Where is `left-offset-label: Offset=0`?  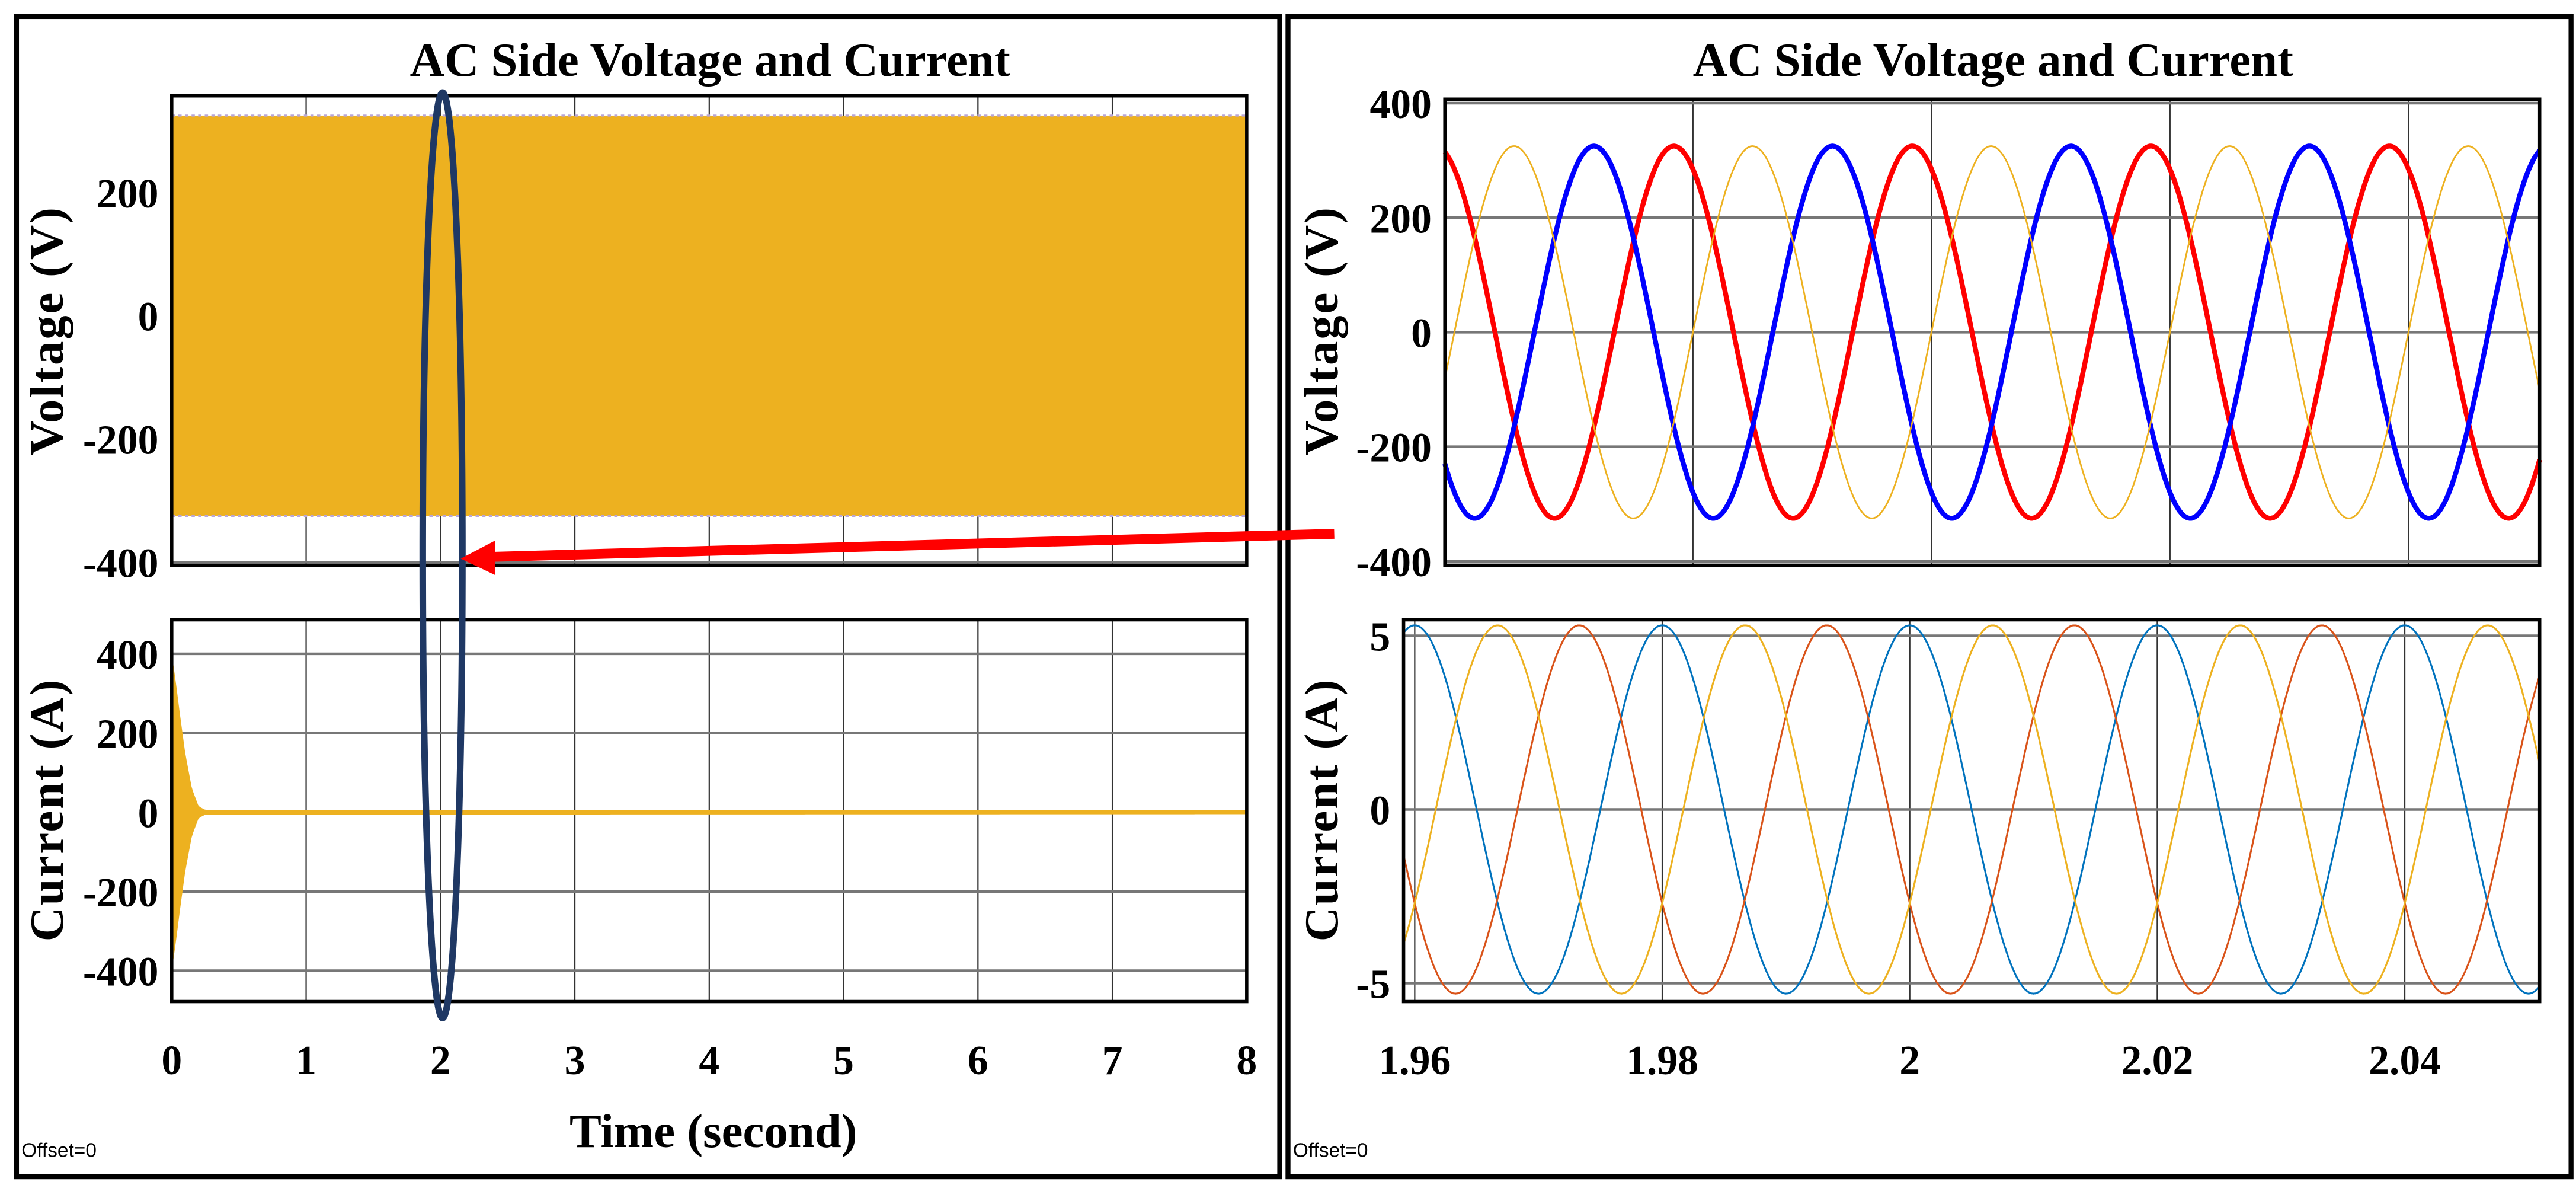 left-offset-label: Offset=0 is located at coordinates (59, 1151).